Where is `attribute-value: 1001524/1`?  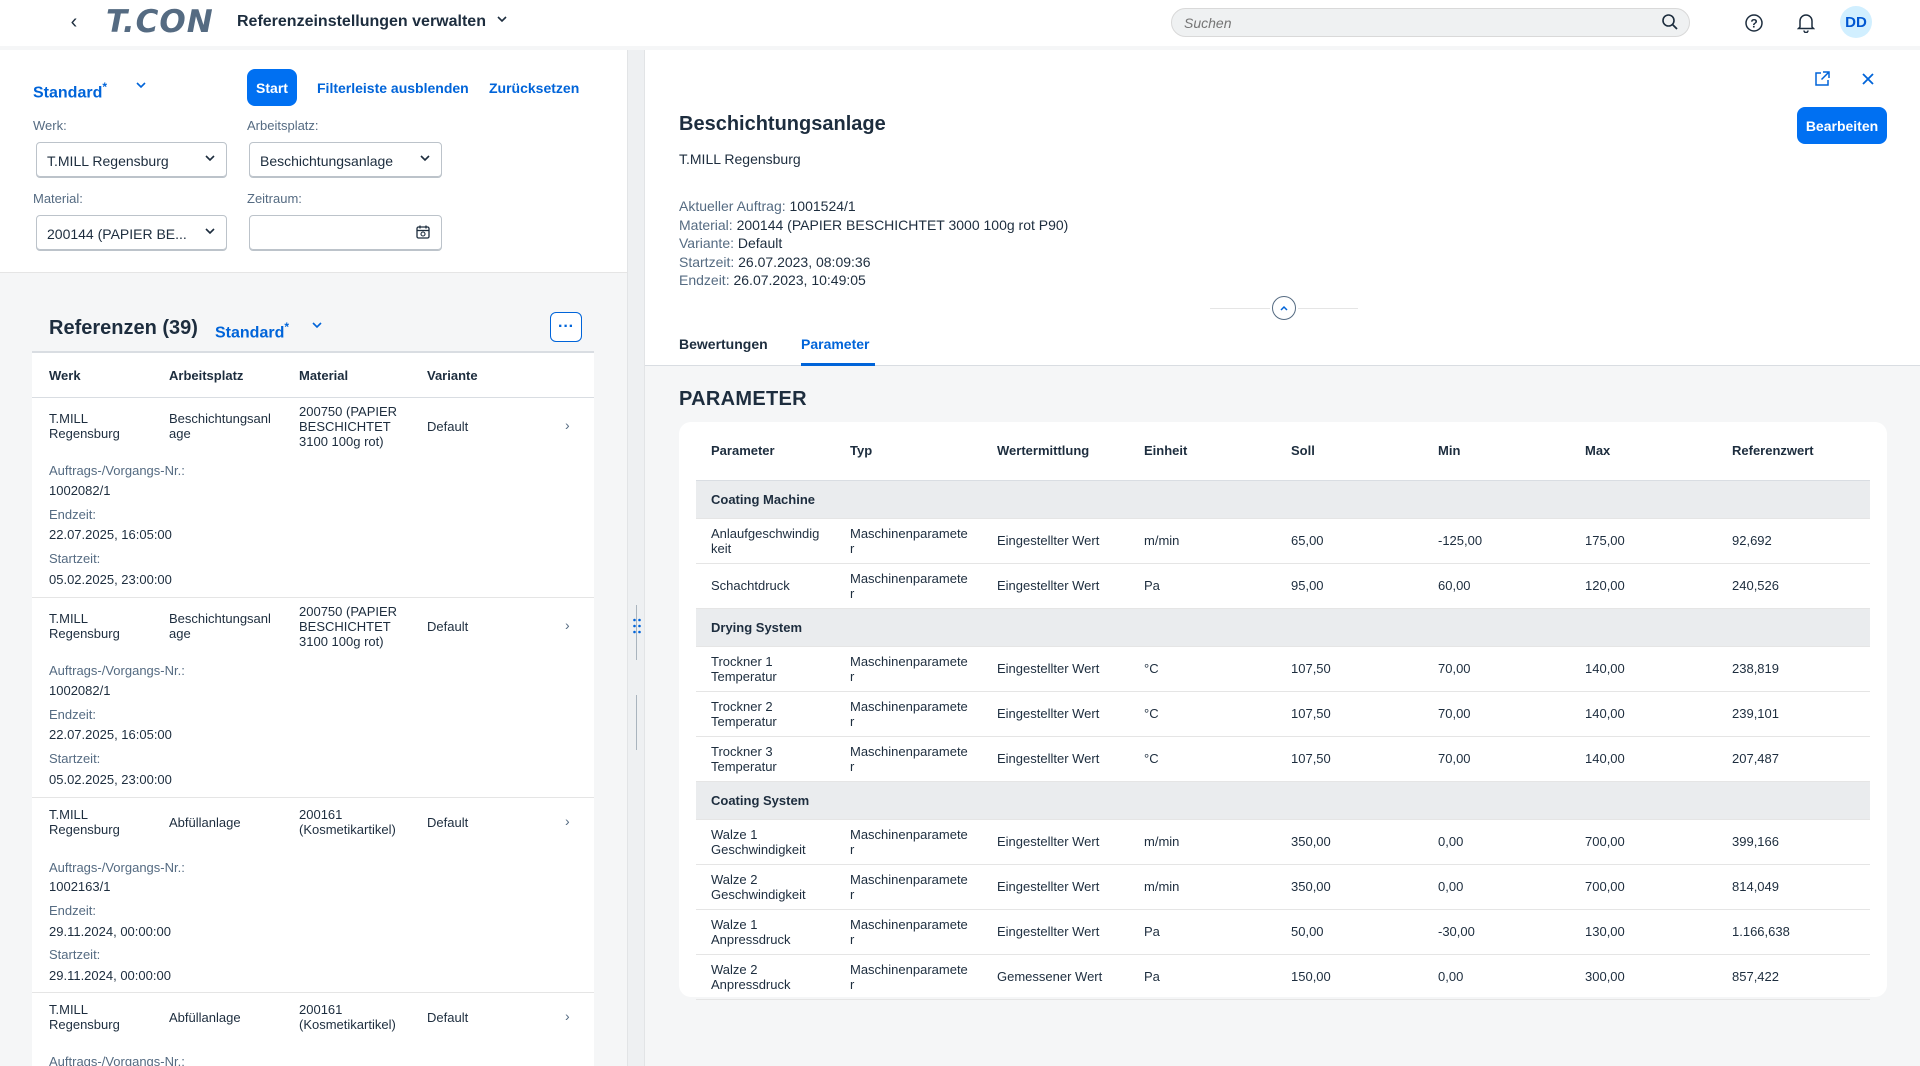 attribute-value: 1001524/1 is located at coordinates (822, 206).